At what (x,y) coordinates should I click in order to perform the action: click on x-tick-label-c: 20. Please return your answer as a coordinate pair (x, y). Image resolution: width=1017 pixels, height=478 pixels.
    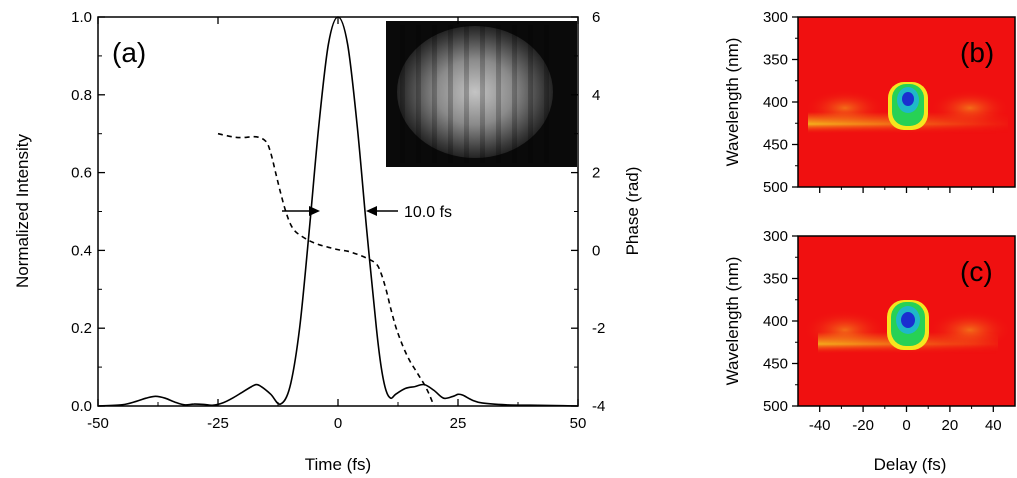
    Looking at the image, I should click on (950, 425).